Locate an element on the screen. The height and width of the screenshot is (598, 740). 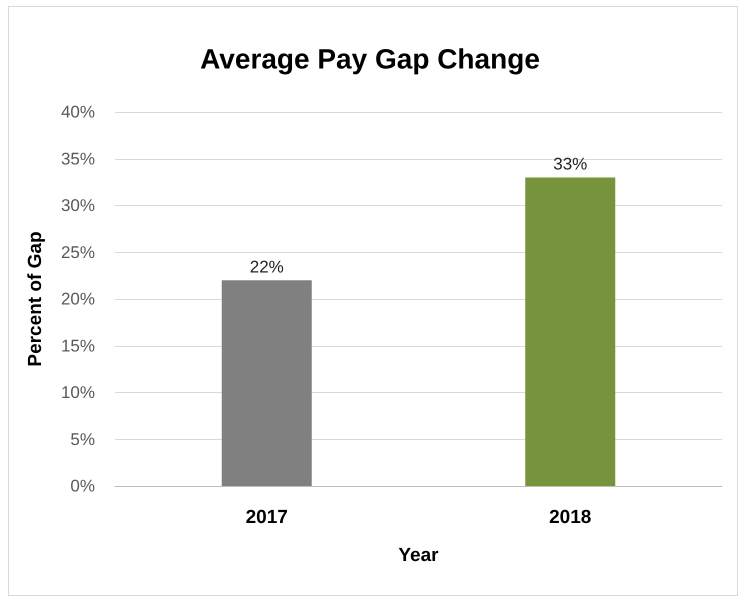
y-tick-label: 35% is located at coordinates (77, 158).